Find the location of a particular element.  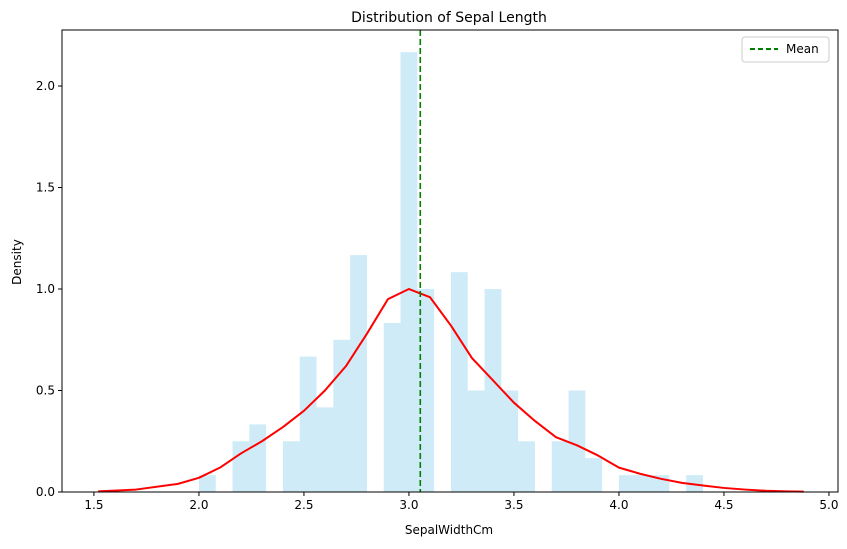

y-axis-label: Density is located at coordinates (17, 262).